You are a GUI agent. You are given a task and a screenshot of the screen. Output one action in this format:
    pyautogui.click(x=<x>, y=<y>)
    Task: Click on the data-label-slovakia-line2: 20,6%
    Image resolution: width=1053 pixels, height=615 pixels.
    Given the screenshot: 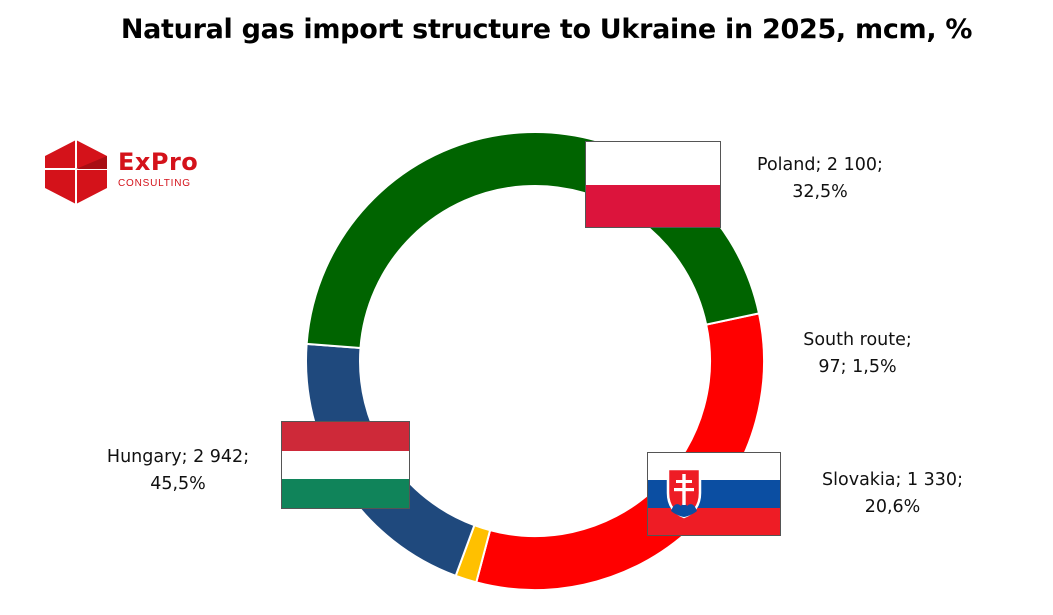 What is the action you would take?
    pyautogui.click(x=892, y=507)
    